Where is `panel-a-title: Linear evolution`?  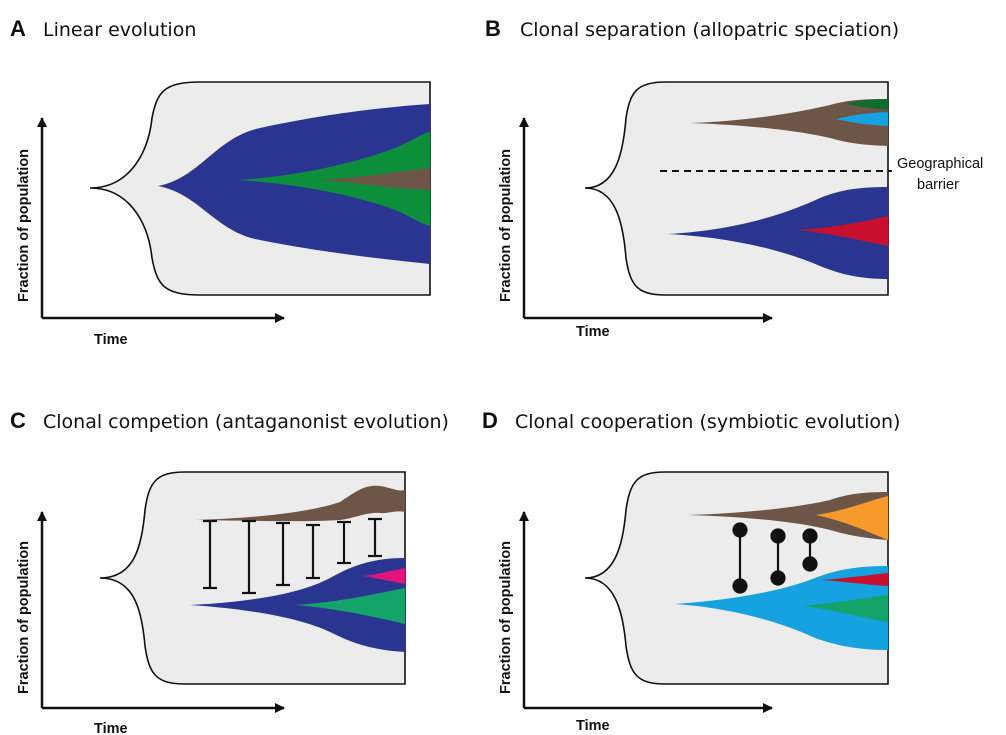
panel-a-title: Linear evolution is located at coordinates (119, 30).